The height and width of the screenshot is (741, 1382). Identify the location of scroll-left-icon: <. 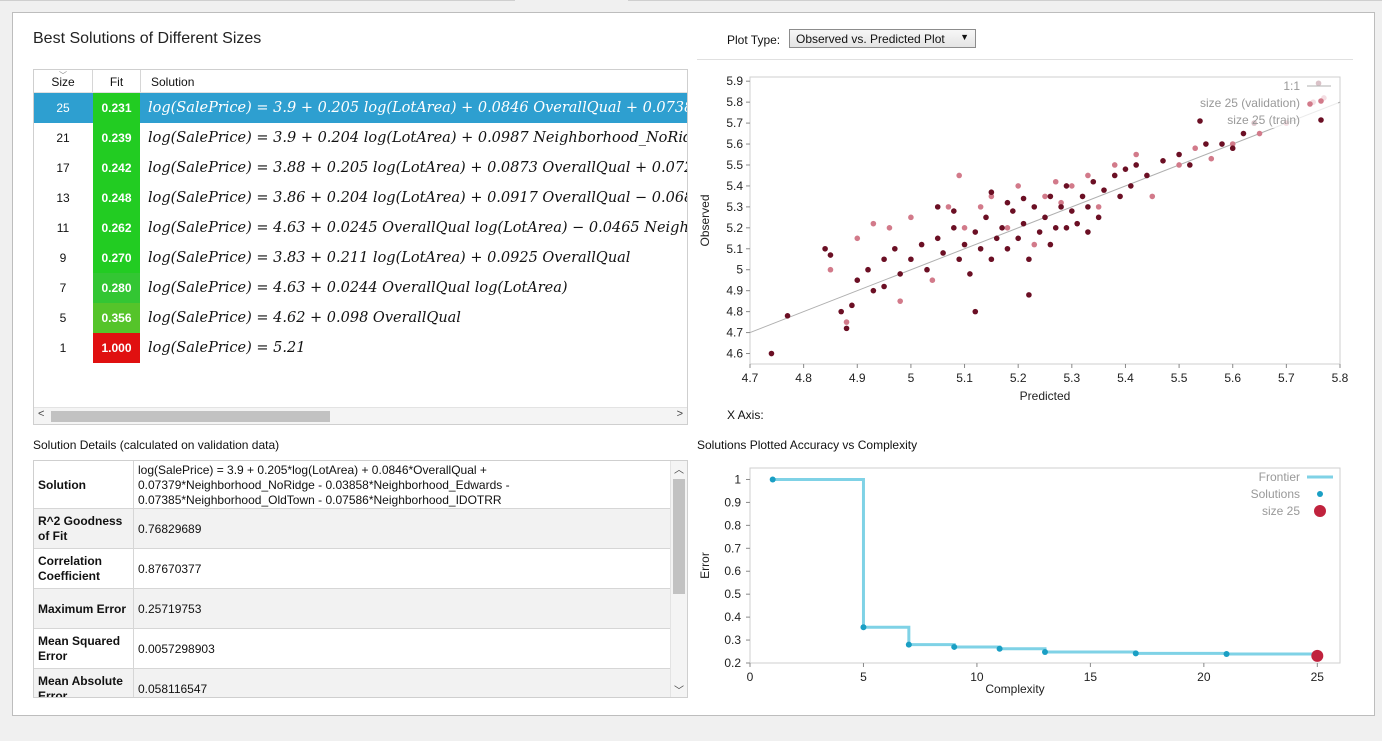
(41, 414).